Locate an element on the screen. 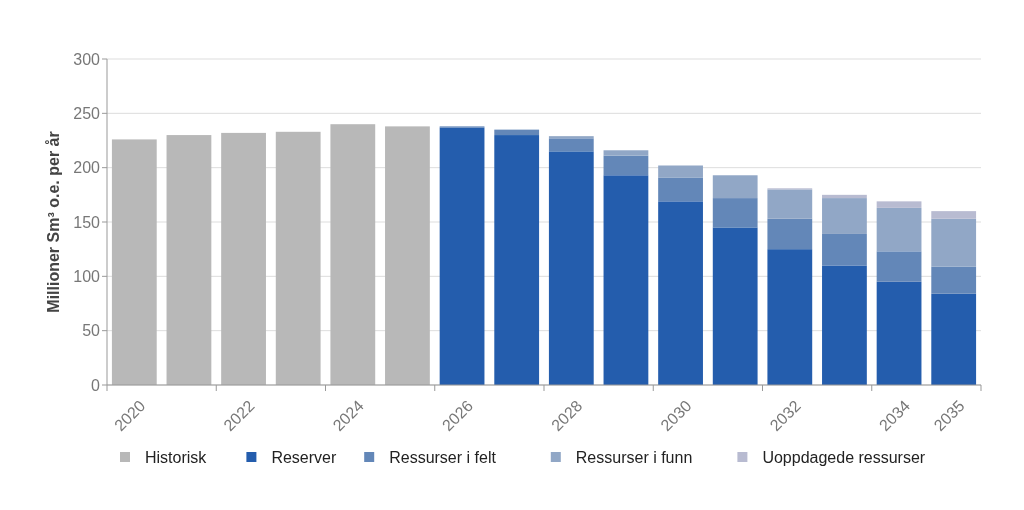 The width and height of the screenshot is (1024, 510). y-tick-label: 0 is located at coordinates (96, 385).